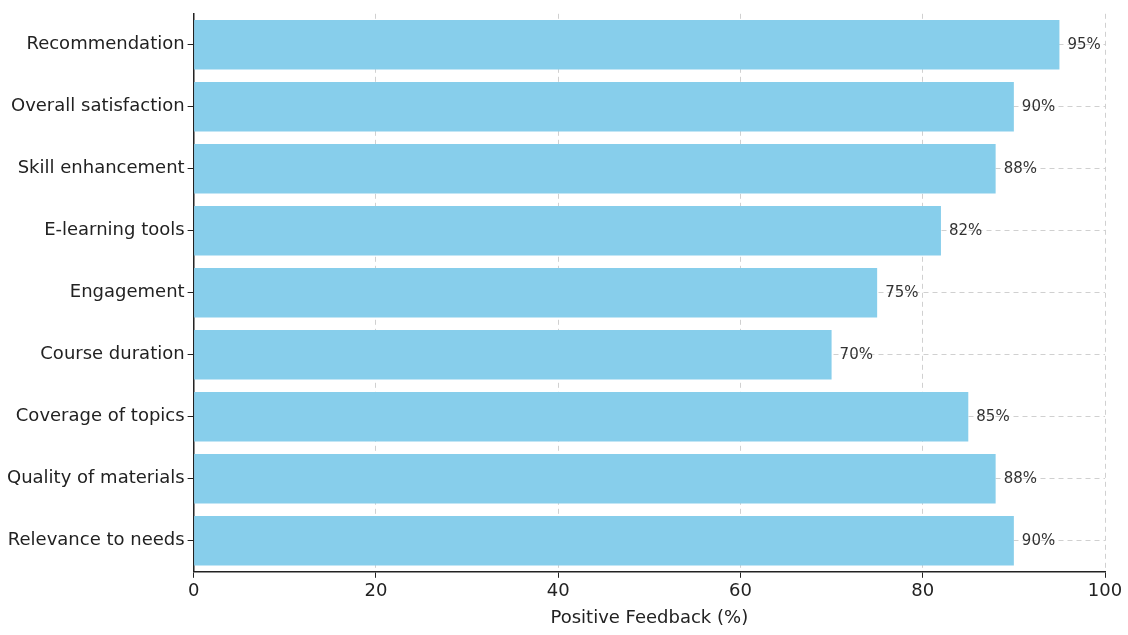 The width and height of the screenshot is (1128, 635). Describe the element at coordinates (740, 590) in the screenshot. I see `x-tick-label: 60` at that location.